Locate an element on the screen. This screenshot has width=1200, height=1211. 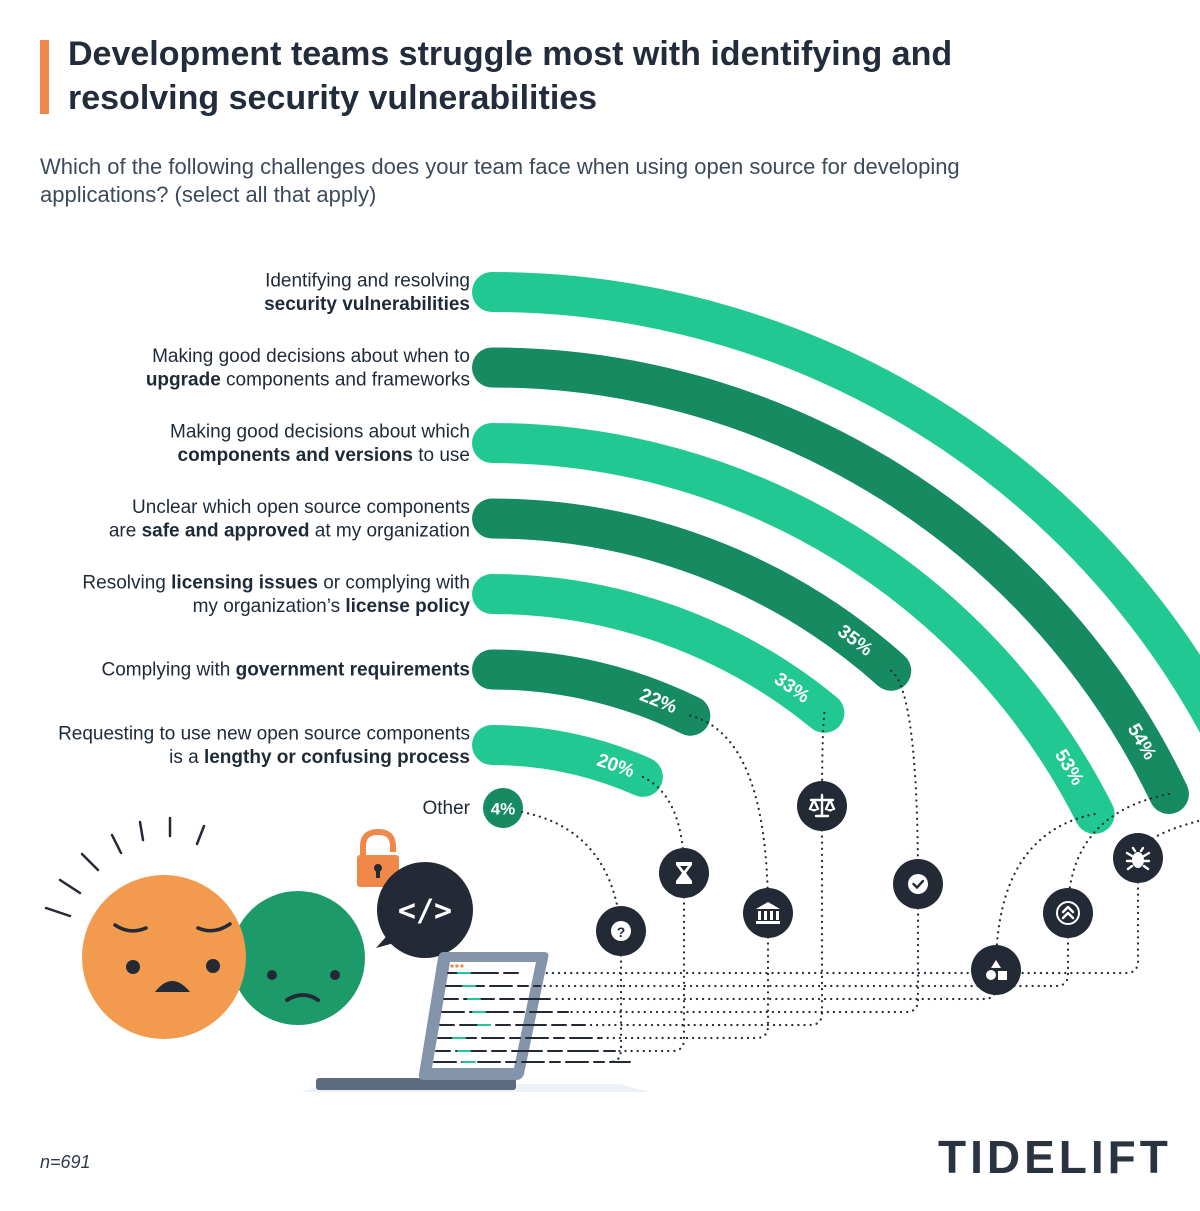
illustration: </> is located at coordinates (347, 954).